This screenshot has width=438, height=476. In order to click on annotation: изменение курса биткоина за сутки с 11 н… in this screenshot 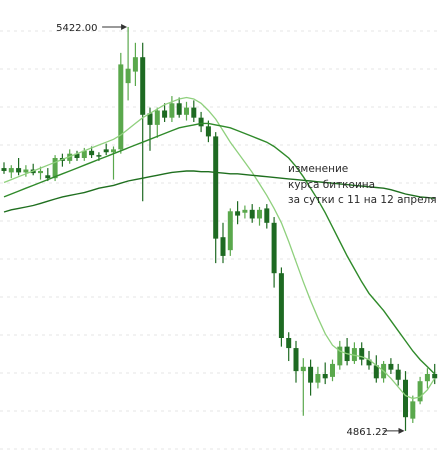, I will do `click(362, 184)`.